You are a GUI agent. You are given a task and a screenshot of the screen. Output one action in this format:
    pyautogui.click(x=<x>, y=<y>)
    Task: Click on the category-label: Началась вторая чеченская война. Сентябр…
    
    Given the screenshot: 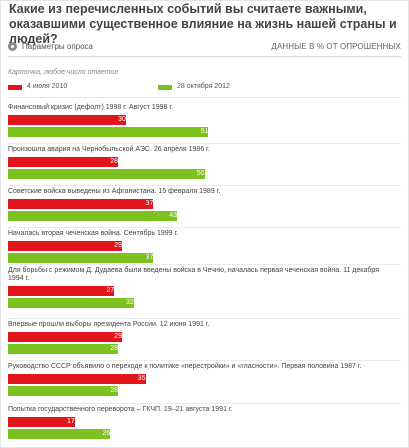 What is the action you would take?
    pyautogui.click(x=93, y=233)
    